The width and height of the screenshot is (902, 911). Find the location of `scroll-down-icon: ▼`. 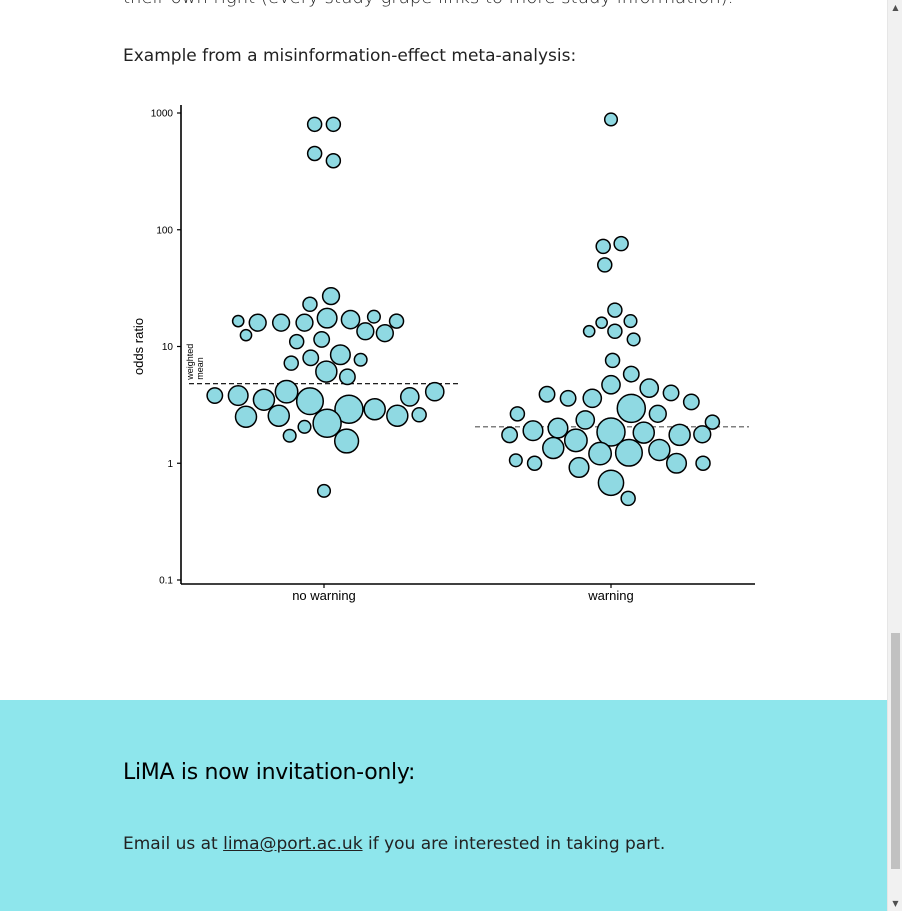

scroll-down-icon: ▼ is located at coordinates (895, 903).